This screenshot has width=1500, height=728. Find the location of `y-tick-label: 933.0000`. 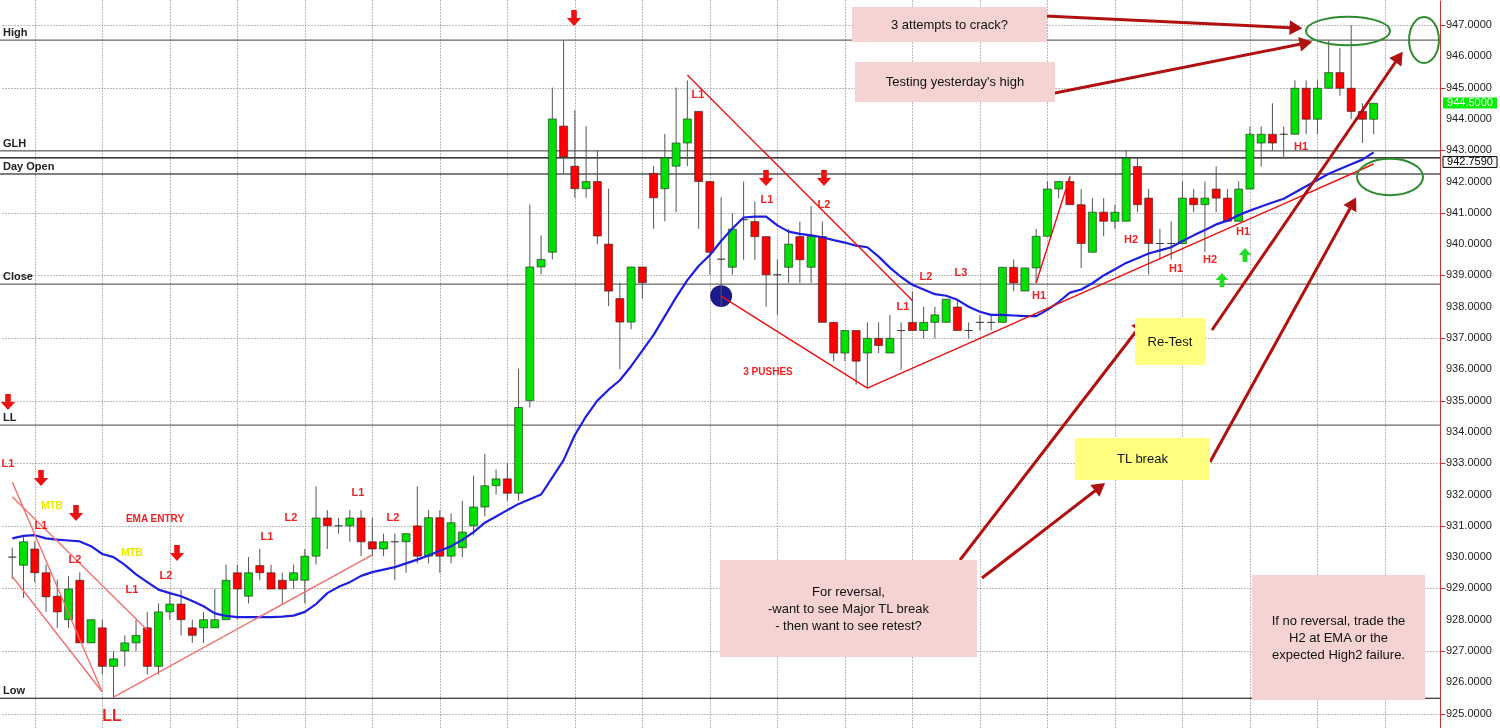

y-tick-label: 933.0000 is located at coordinates (1469, 462).